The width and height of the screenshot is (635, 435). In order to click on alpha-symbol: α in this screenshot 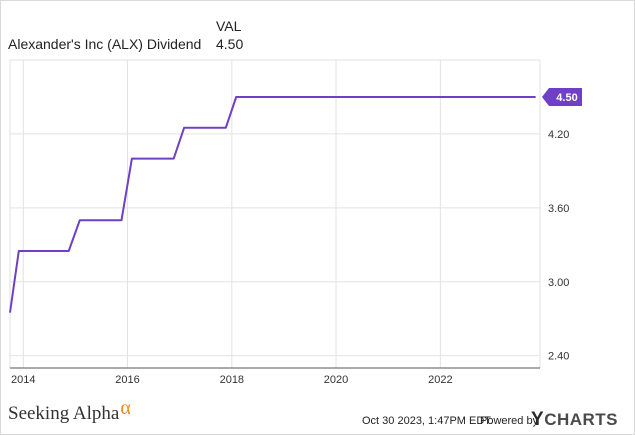, I will do `click(125, 408)`.